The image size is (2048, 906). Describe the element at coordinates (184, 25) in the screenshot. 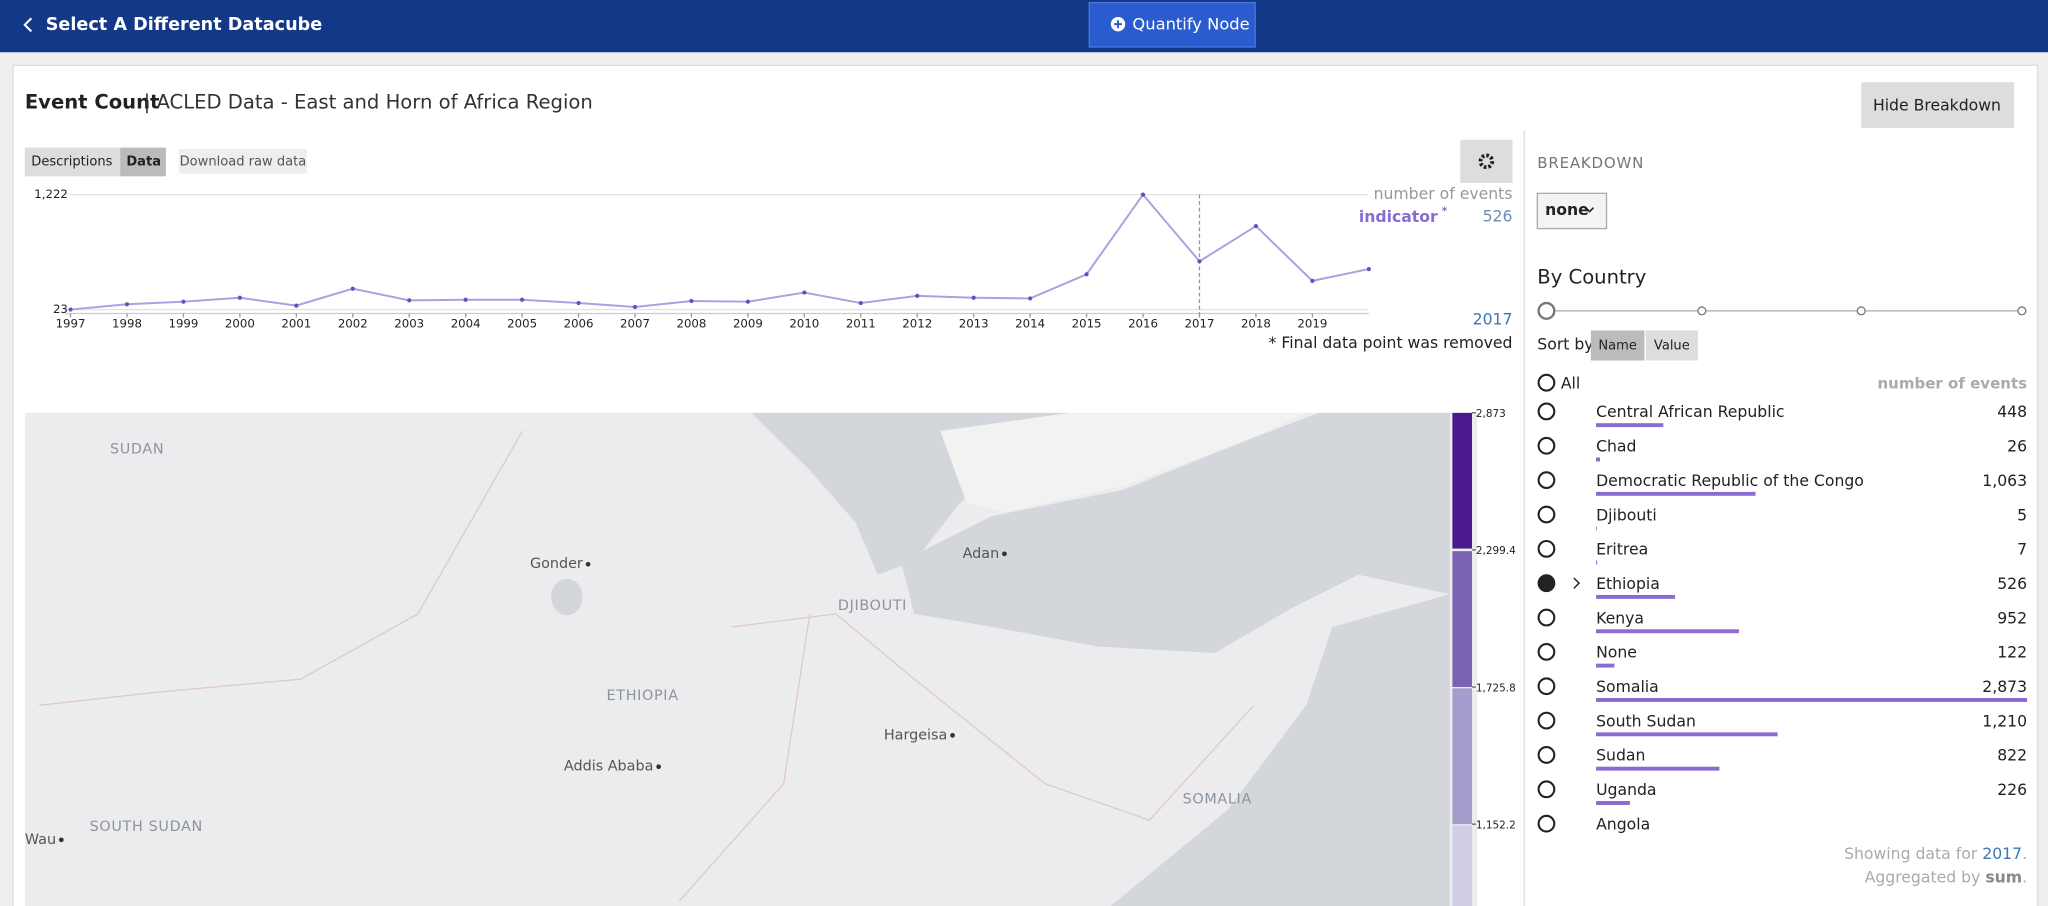

I see `back-link: Select A Different Datacube` at that location.